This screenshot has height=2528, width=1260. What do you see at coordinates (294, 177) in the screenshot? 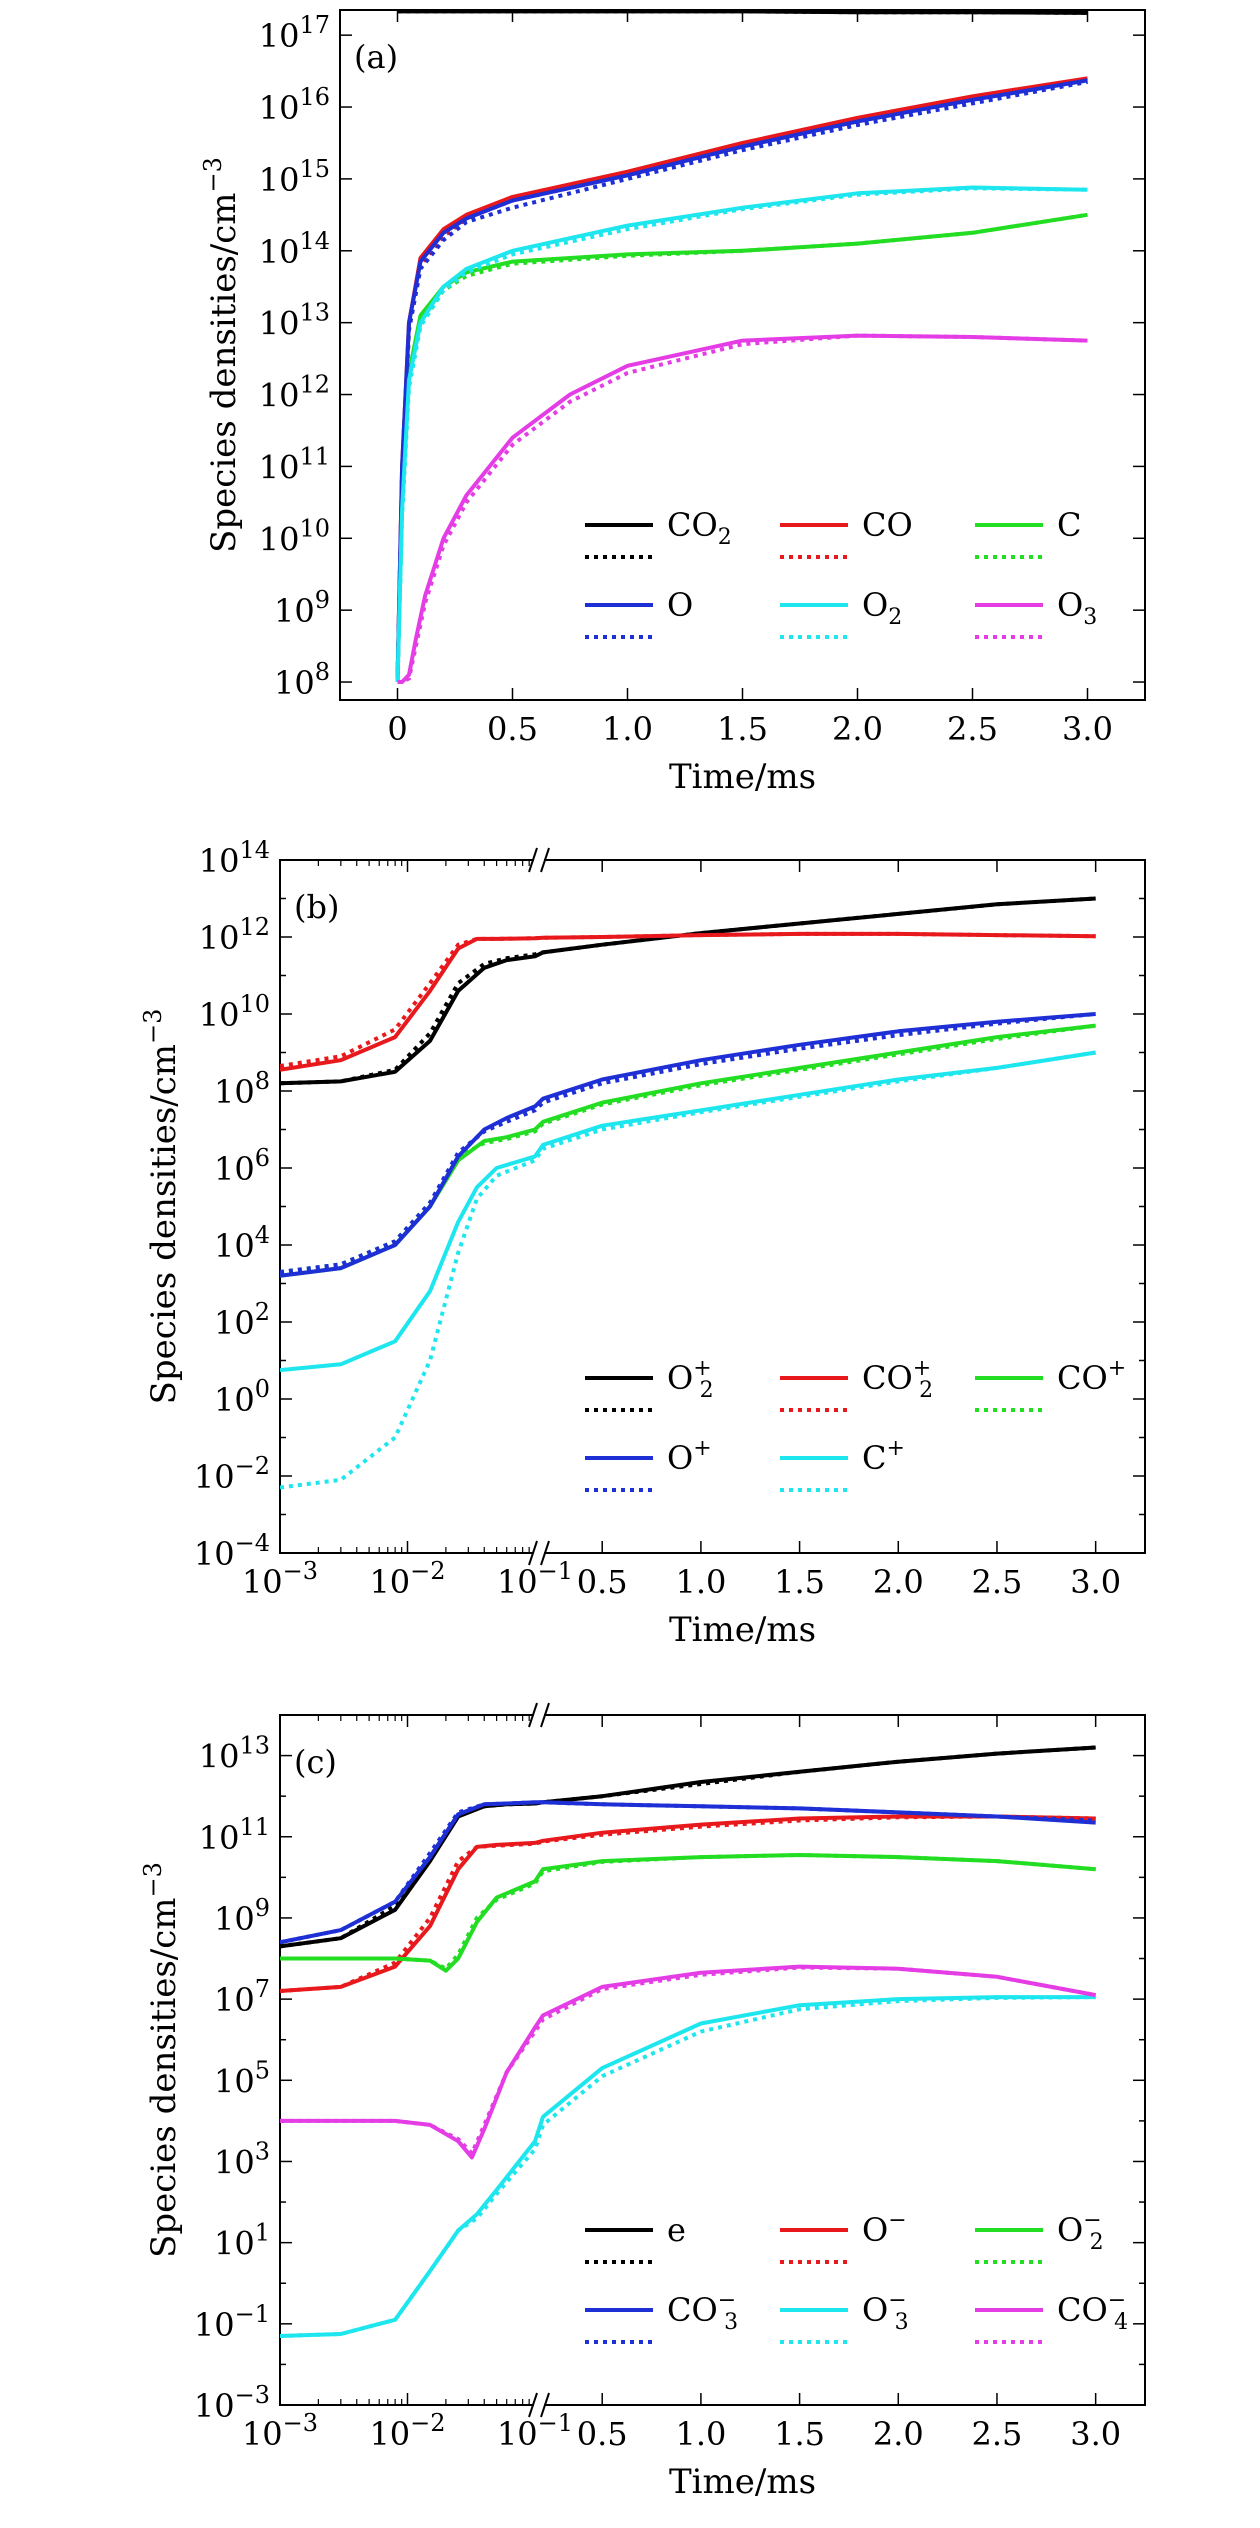
I see `y-tick-label: 10¹⁵` at bounding box center [294, 177].